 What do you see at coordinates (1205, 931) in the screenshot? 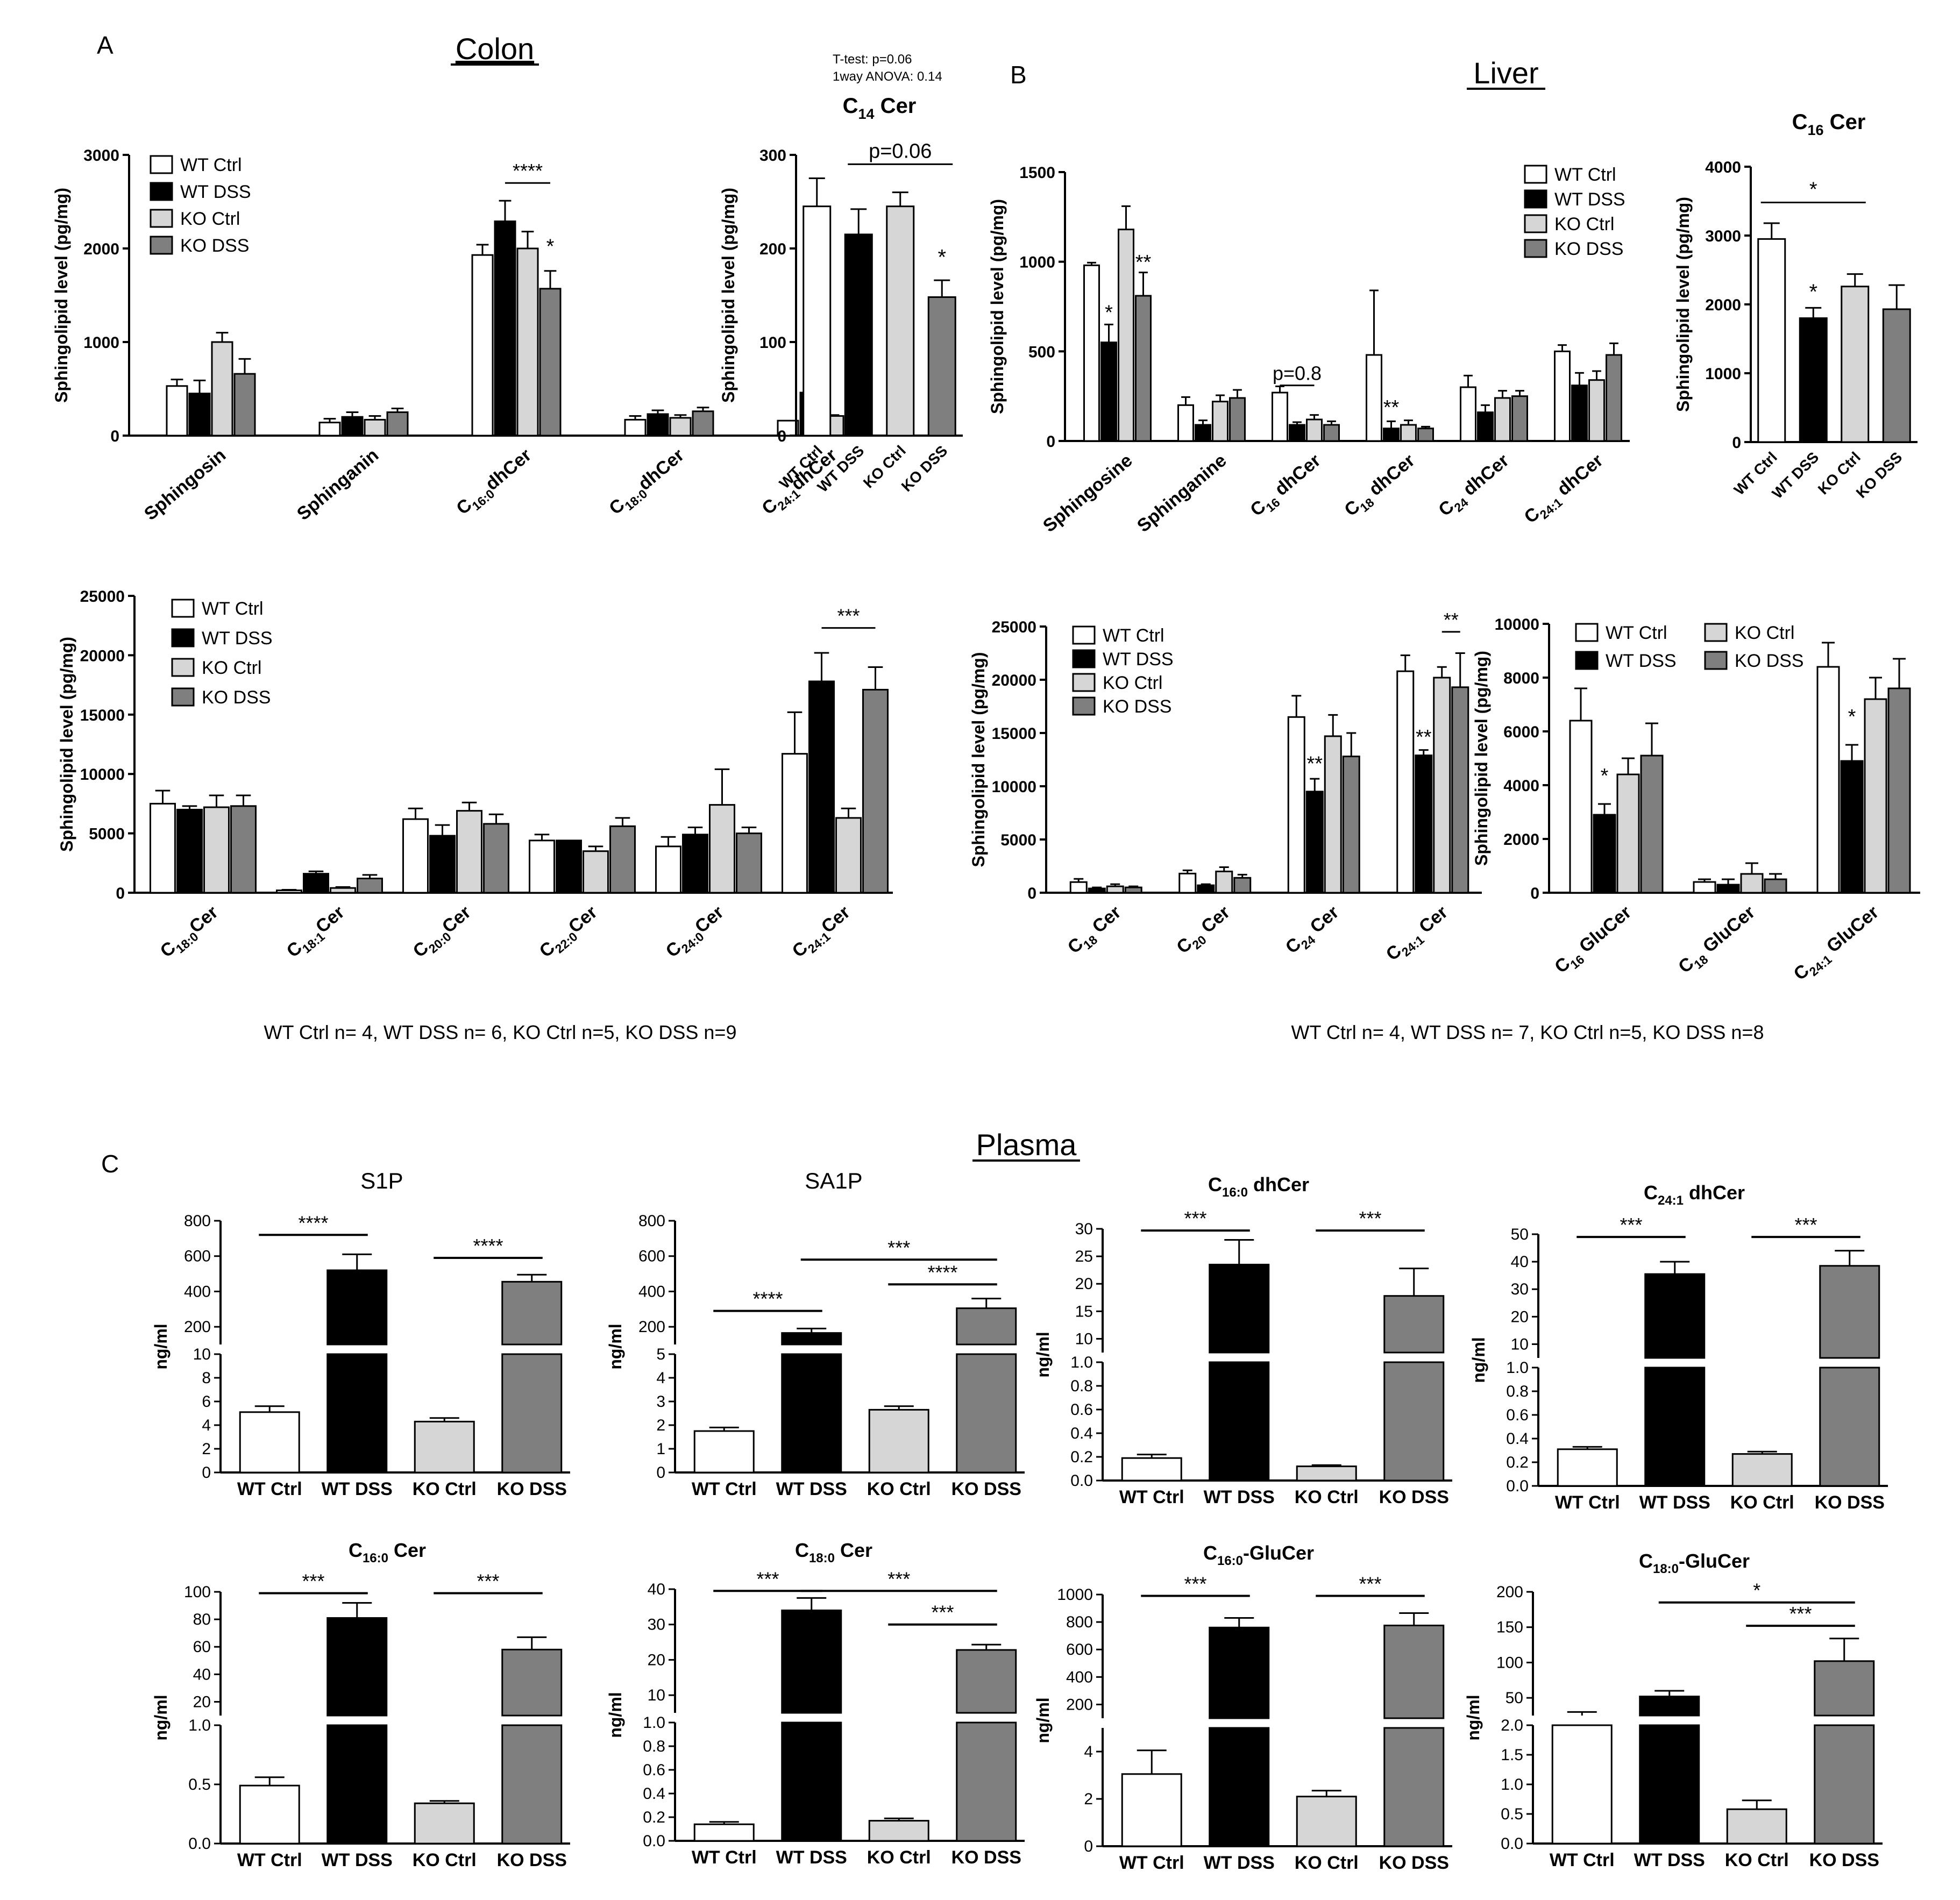
I see `category-label: C20 Cer` at bounding box center [1205, 931].